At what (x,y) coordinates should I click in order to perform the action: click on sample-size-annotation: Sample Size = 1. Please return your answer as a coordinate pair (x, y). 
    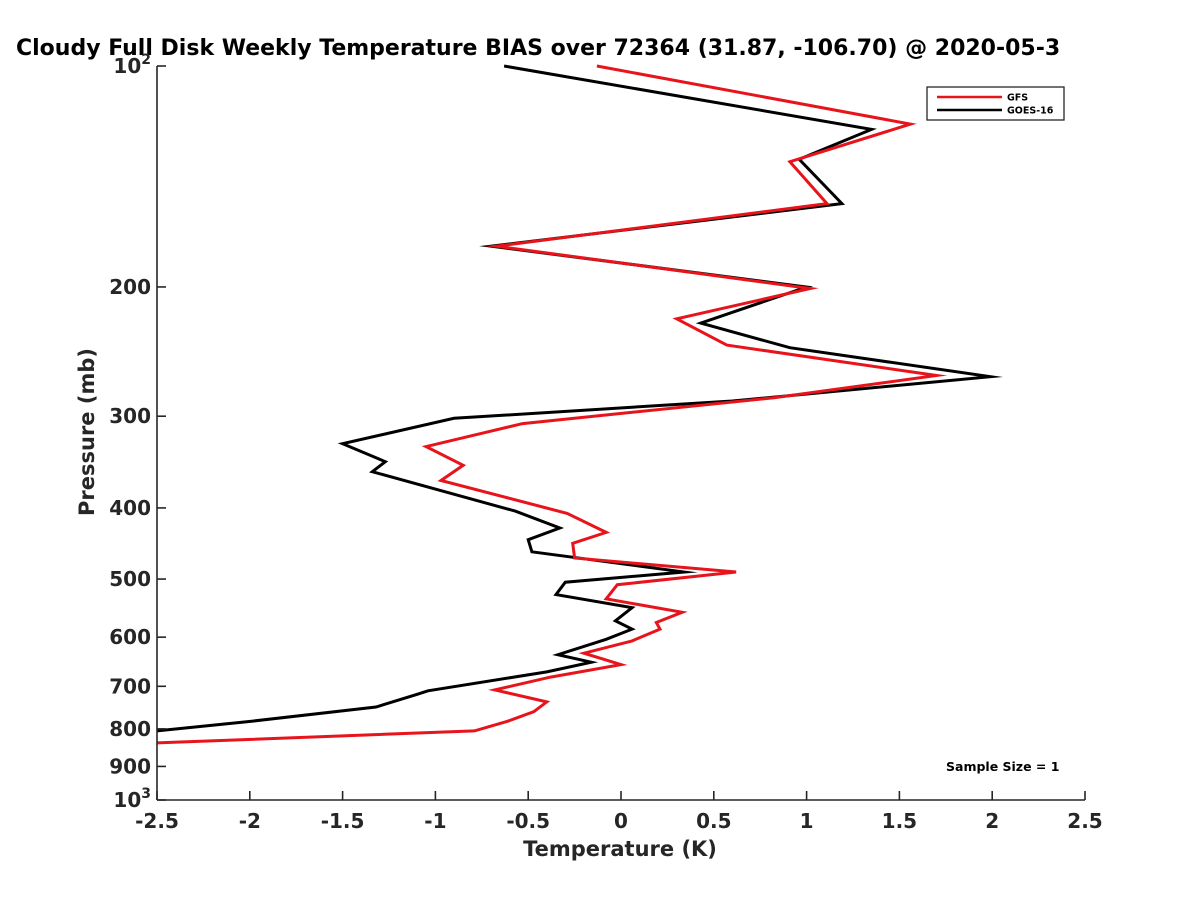
    Looking at the image, I should click on (1002, 766).